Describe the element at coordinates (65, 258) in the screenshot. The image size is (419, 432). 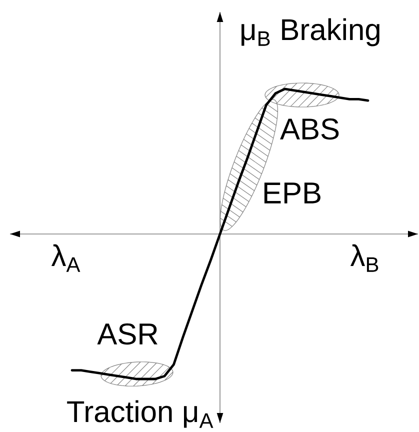
I see `annotation: λ$_{A}$` at that location.